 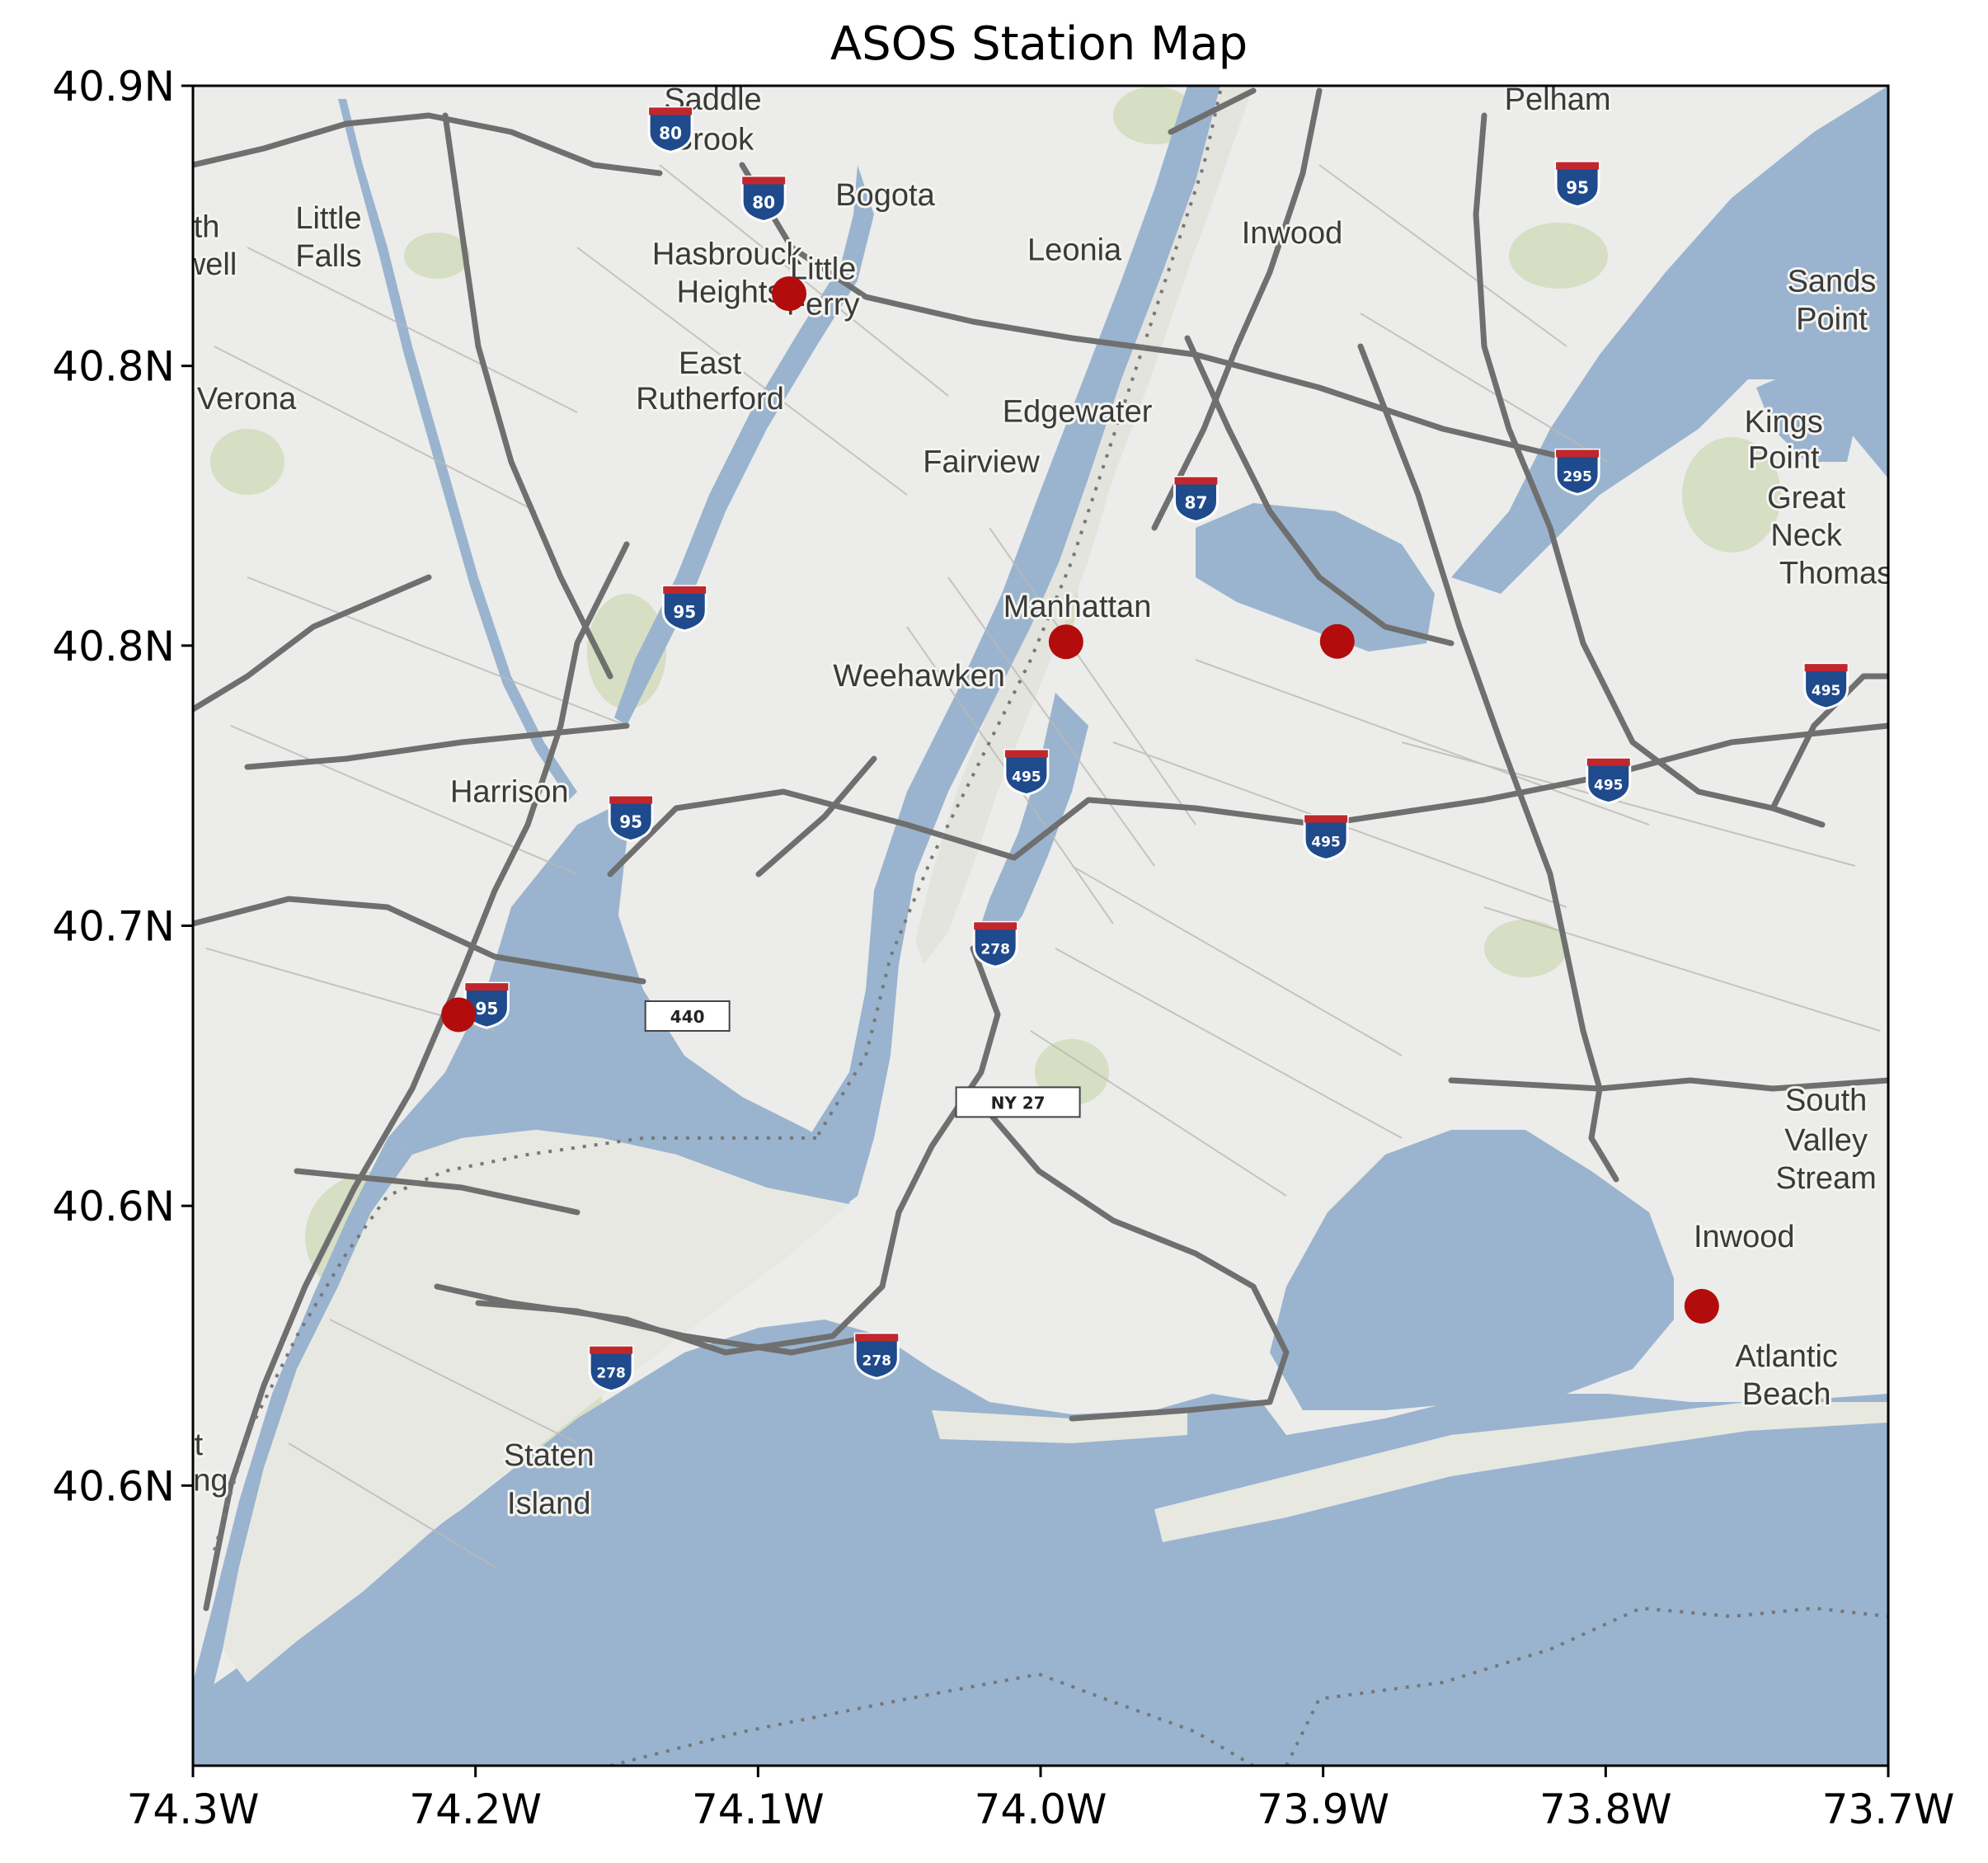 I want to click on interstate-shield-icon: 295, so click(x=1577, y=472).